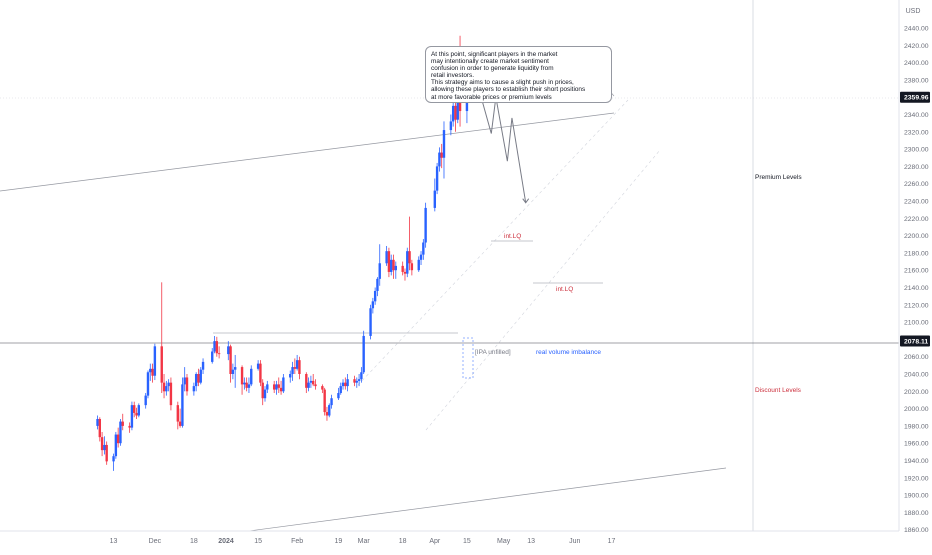  I want to click on y-tick-label: 2440.00, so click(916, 29).